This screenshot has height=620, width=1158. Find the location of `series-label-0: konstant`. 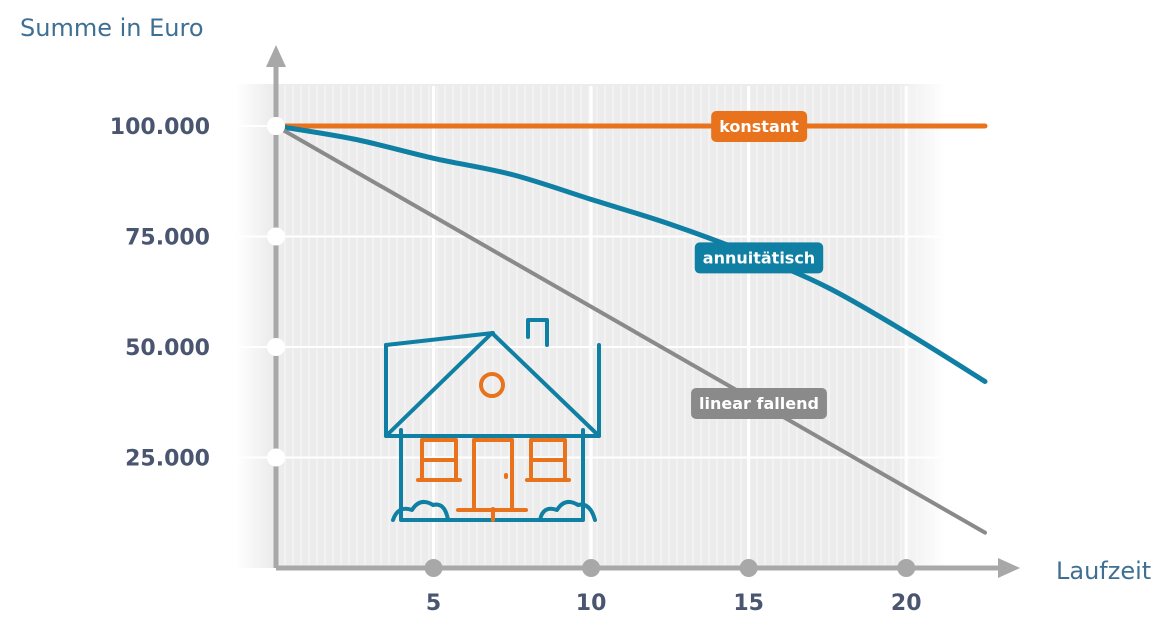

series-label-0: konstant is located at coordinates (759, 126).